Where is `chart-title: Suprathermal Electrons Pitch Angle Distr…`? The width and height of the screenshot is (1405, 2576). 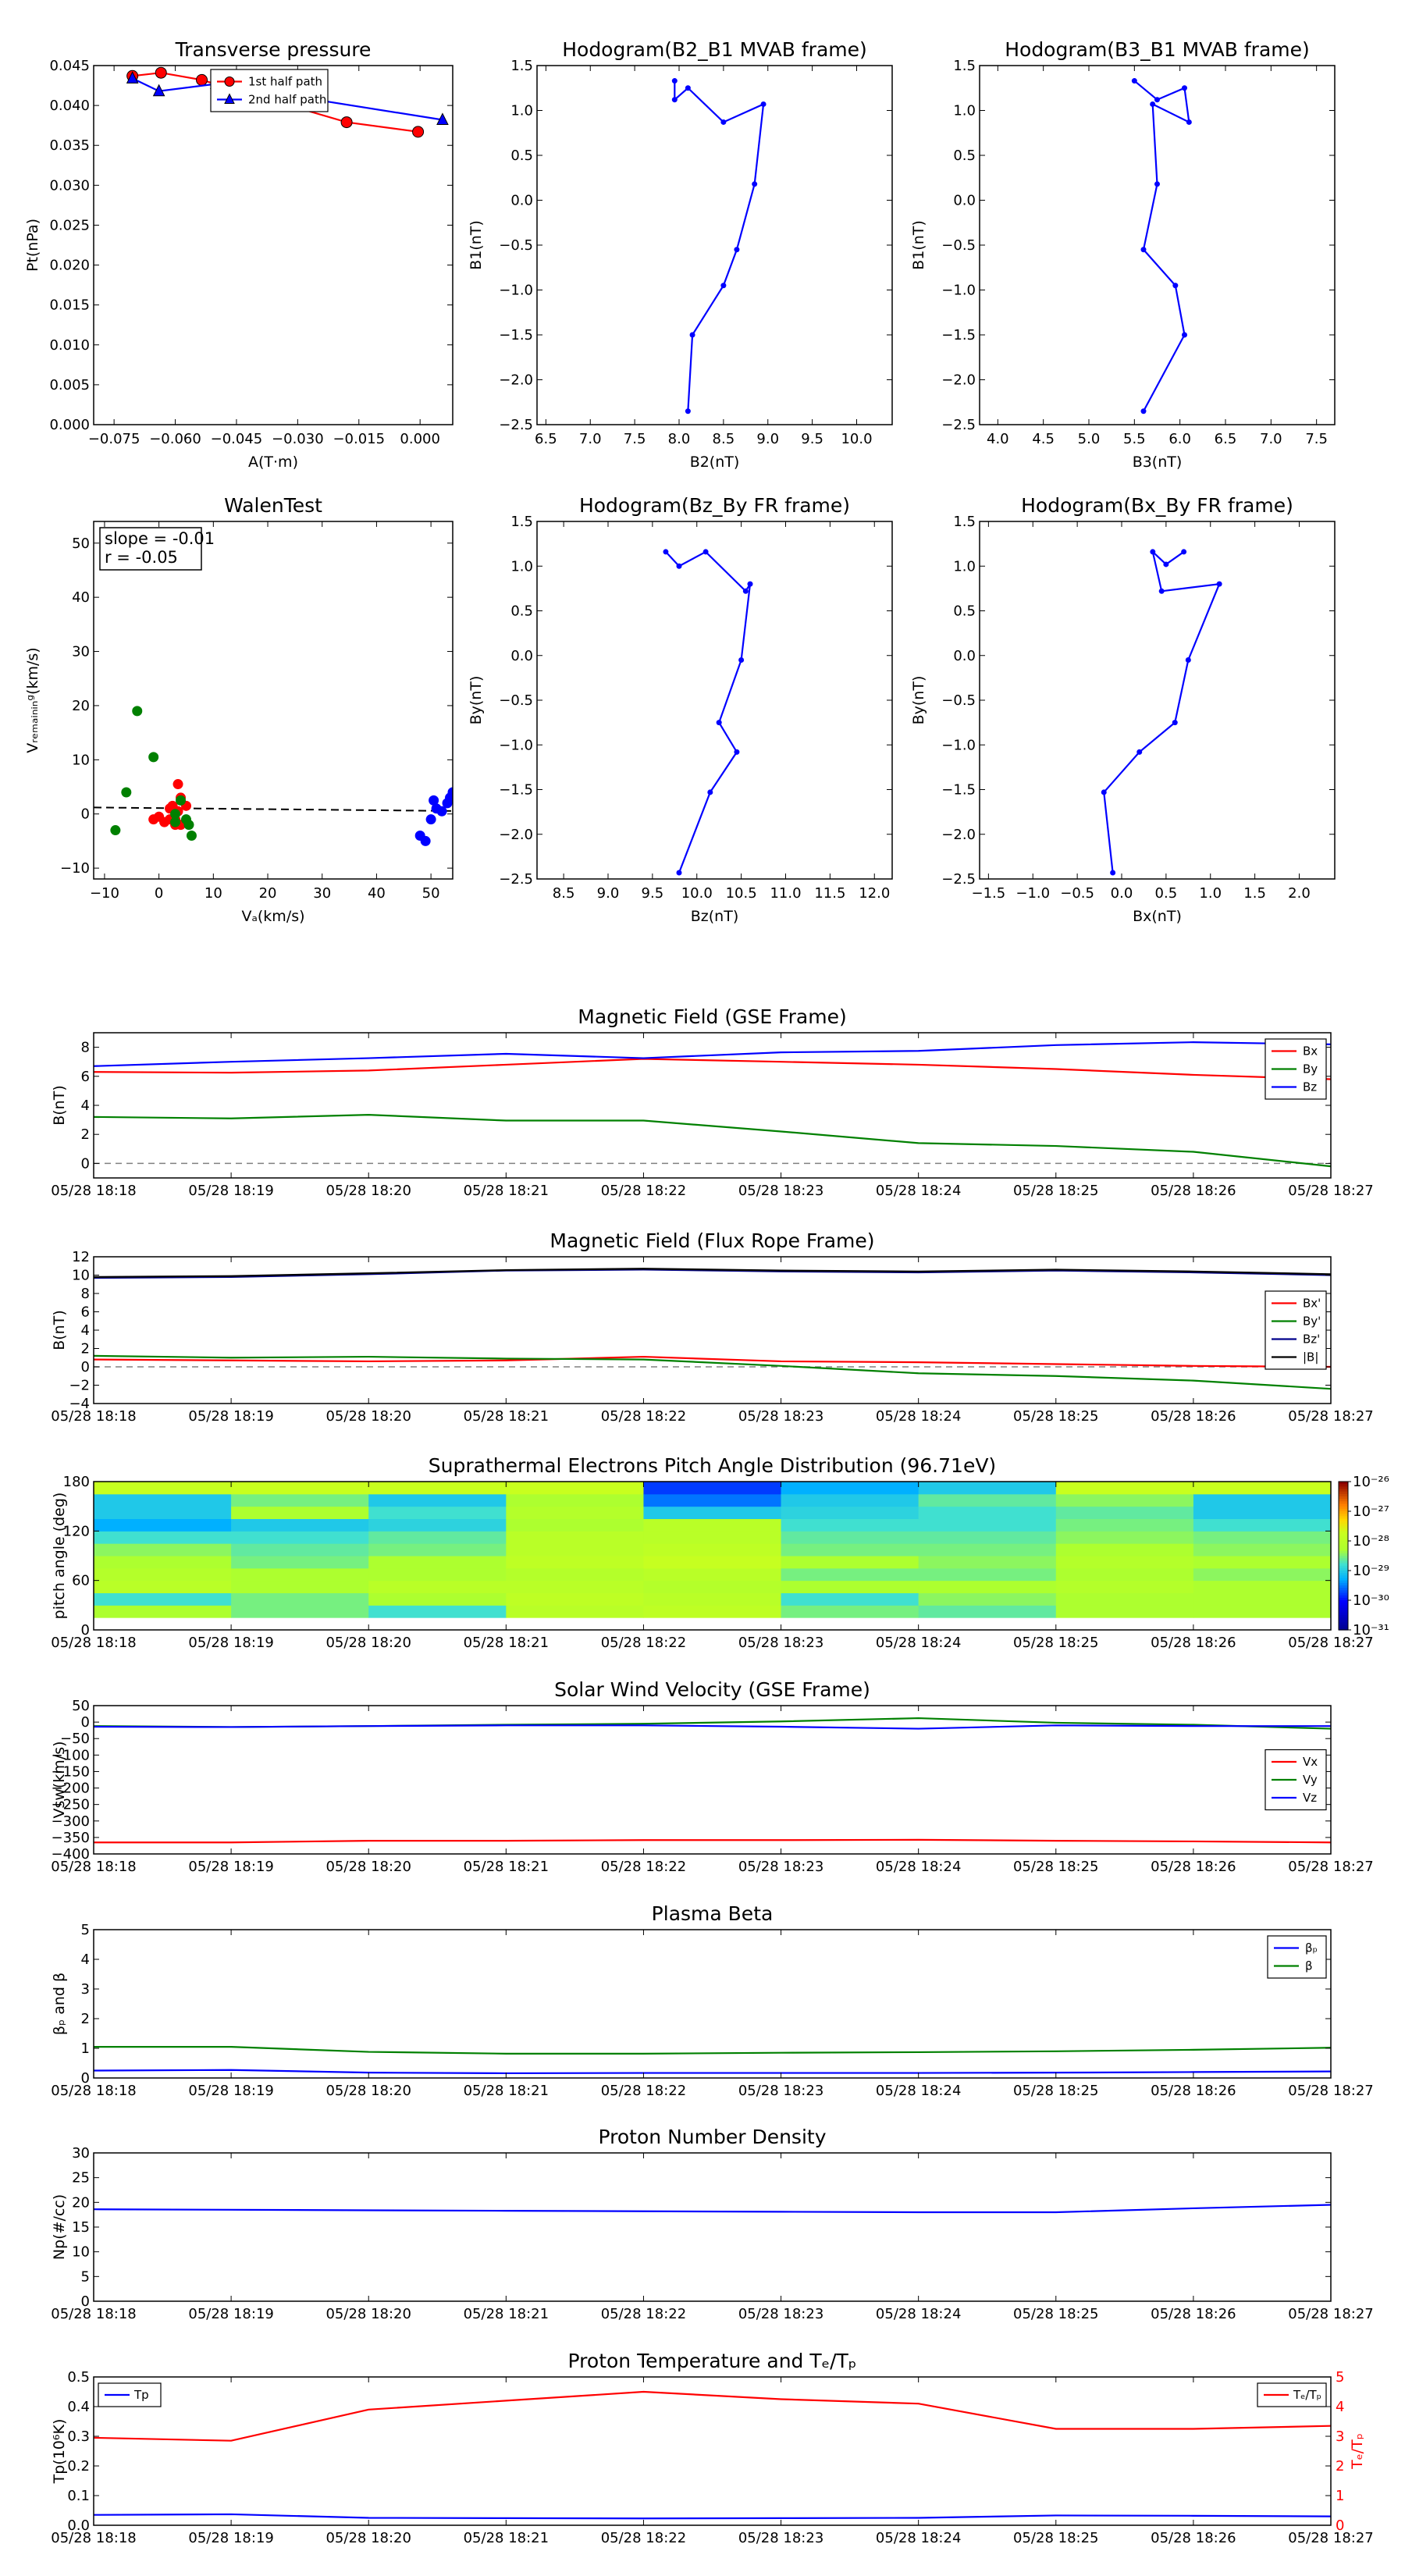
chart-title: Suprathermal Electrons Pitch Angle Distr… is located at coordinates (713, 1465).